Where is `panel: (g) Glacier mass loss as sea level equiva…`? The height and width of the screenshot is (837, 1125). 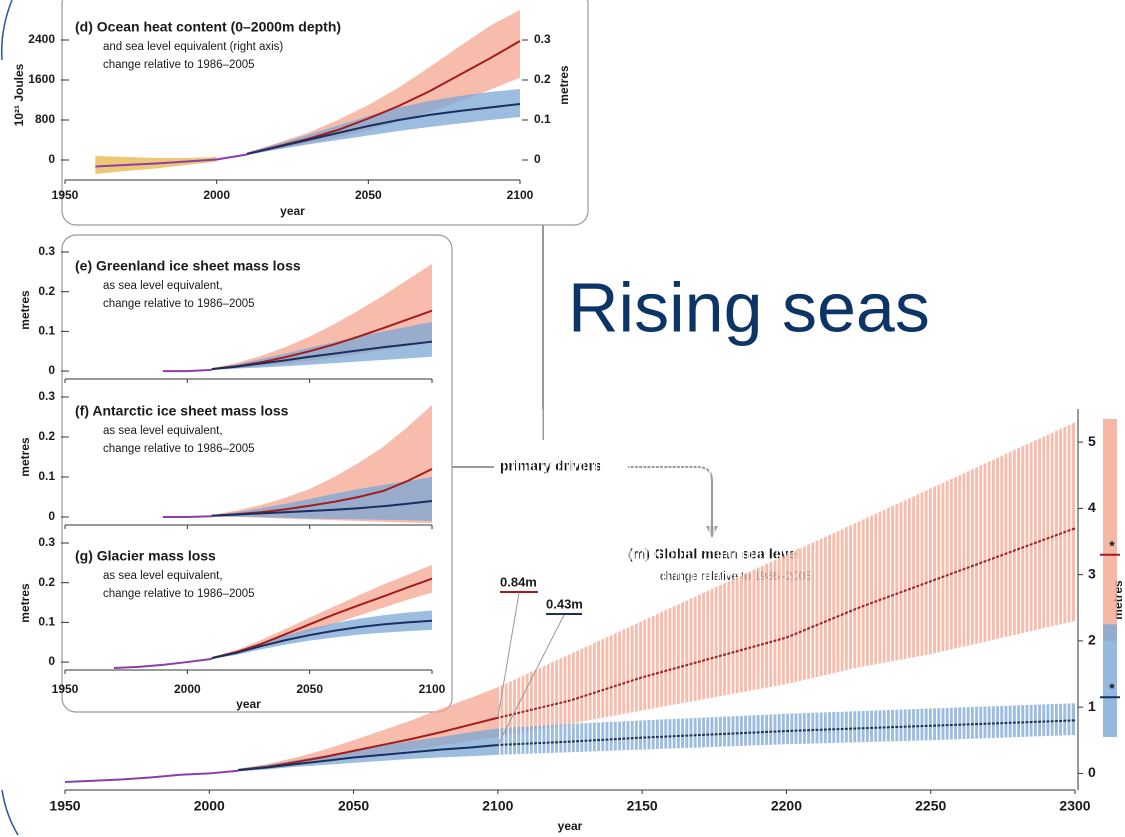
panel: (g) Glacier mass loss as sea level equiva… is located at coordinates (231, 623).